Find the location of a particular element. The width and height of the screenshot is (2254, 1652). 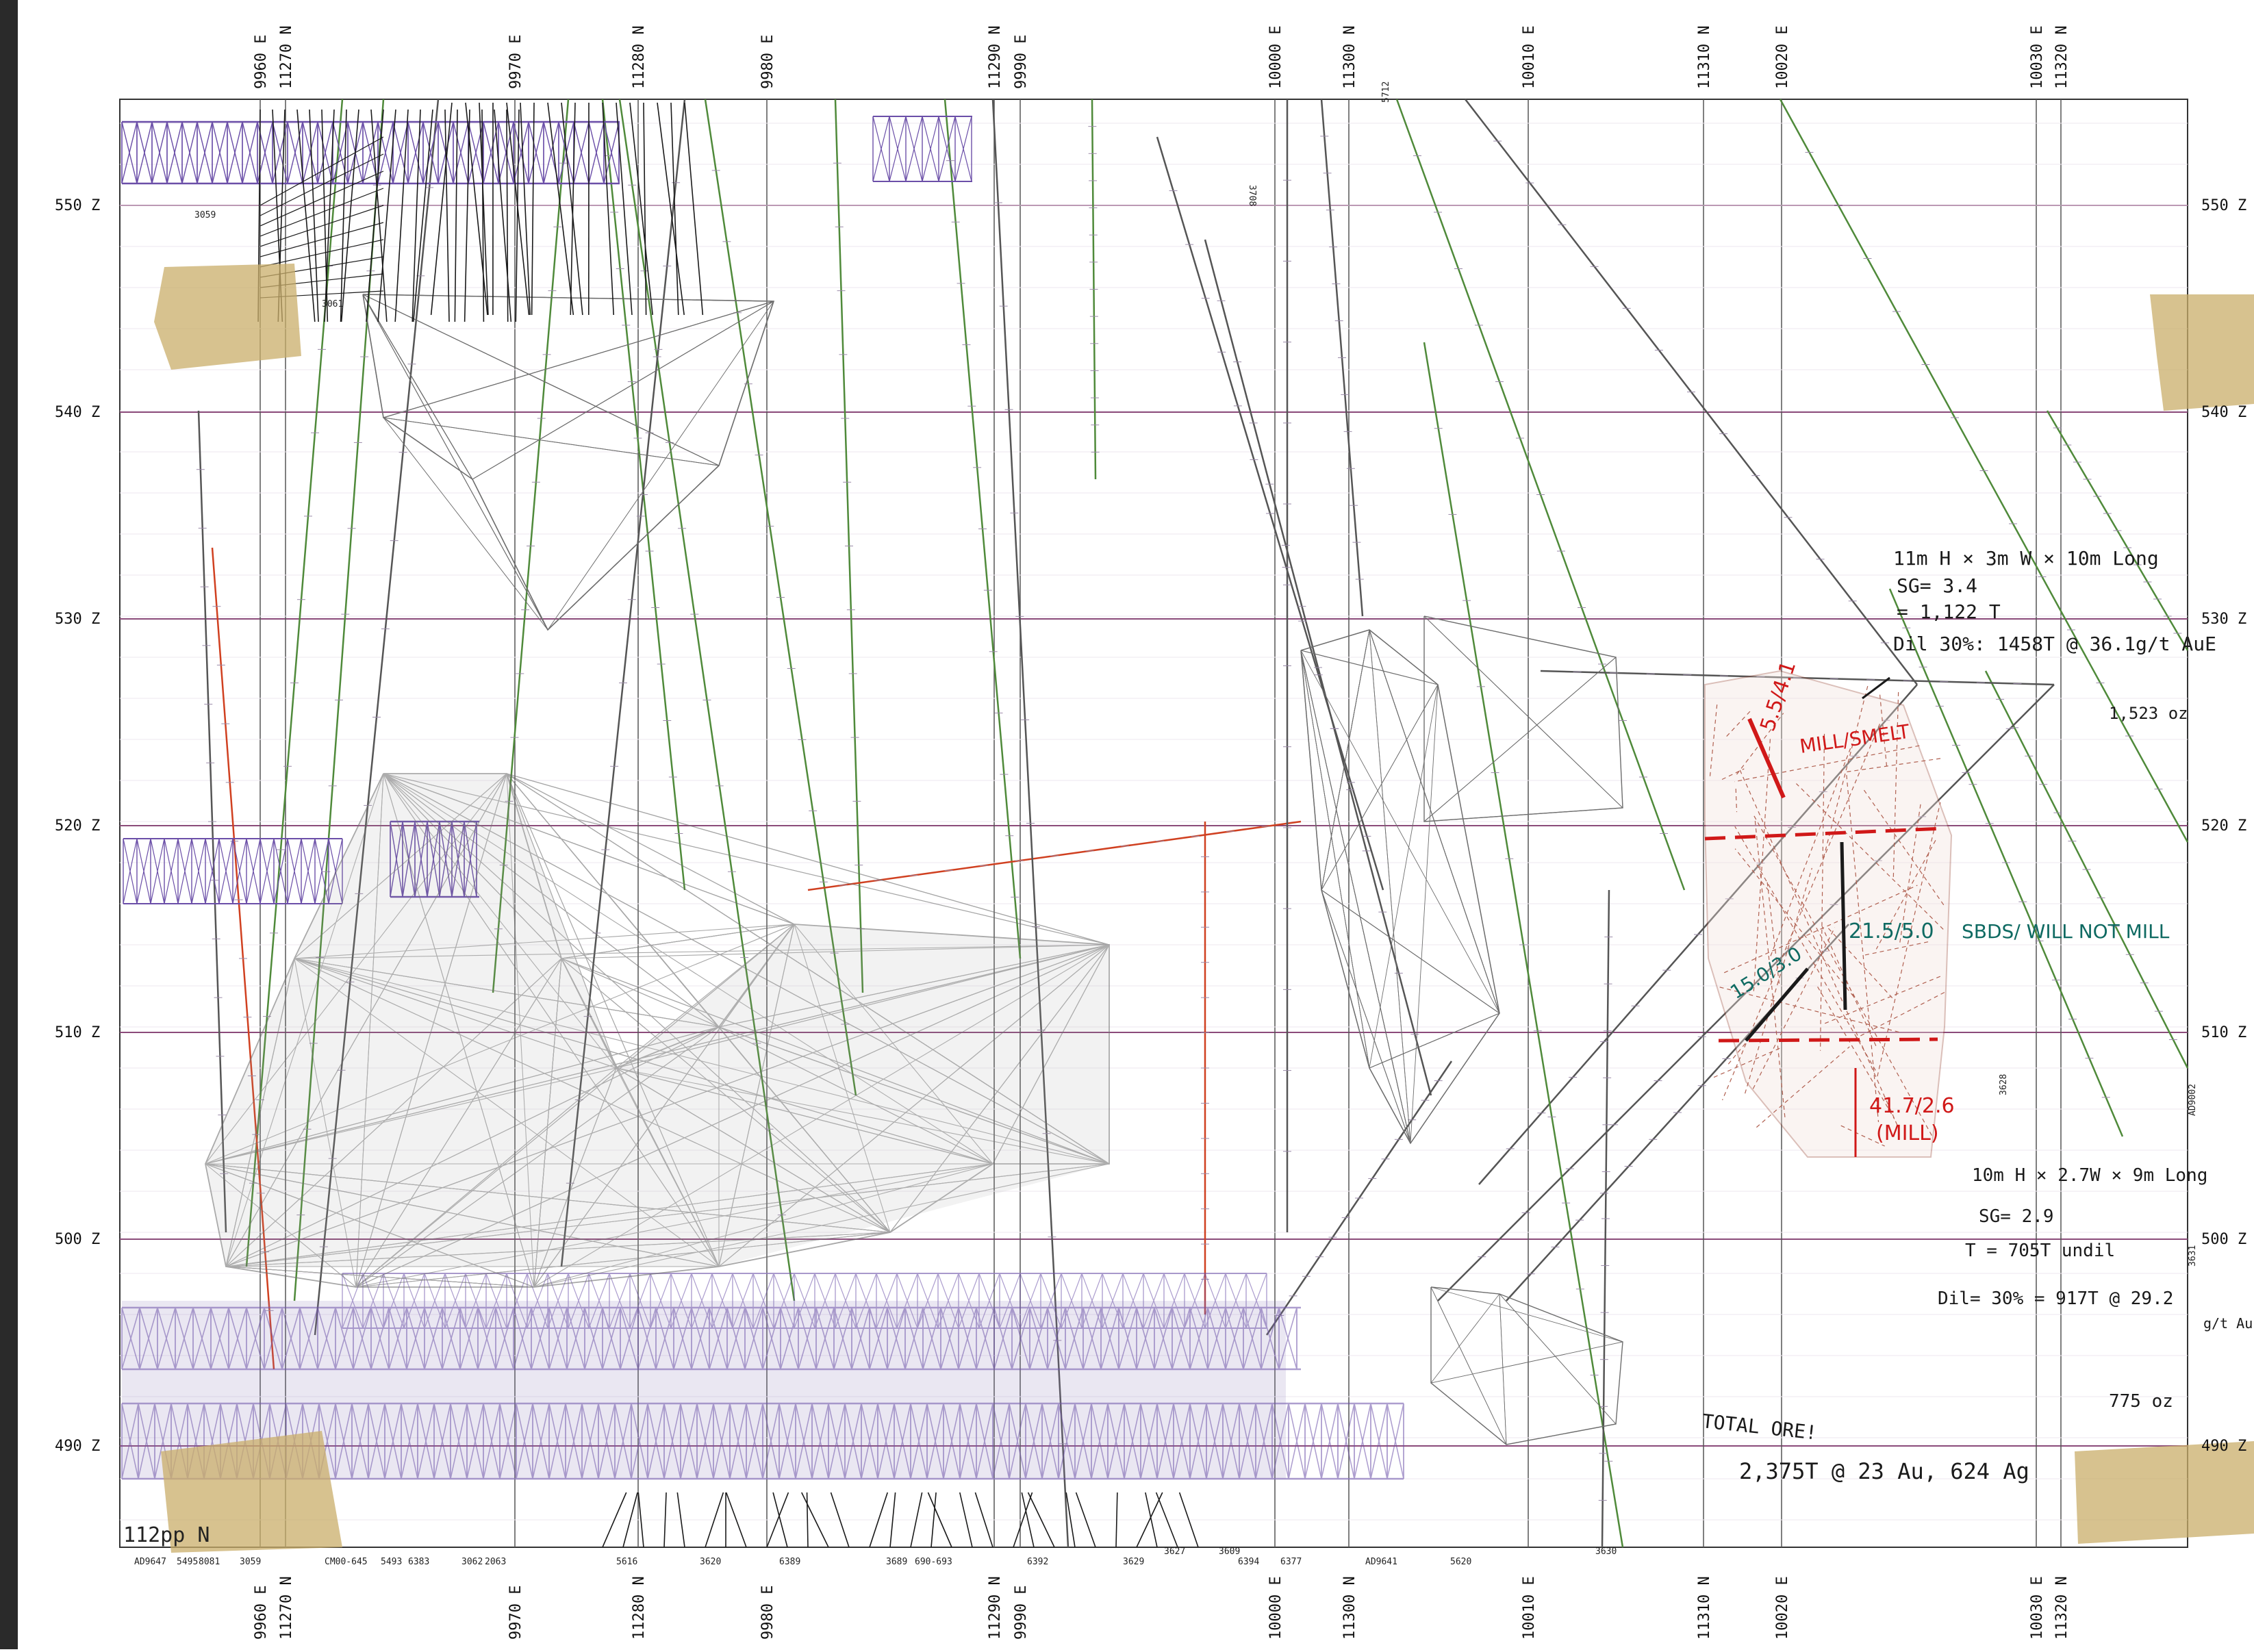

sbds-label: SBDS/ WILL NOT MILL is located at coordinates (2066, 931).